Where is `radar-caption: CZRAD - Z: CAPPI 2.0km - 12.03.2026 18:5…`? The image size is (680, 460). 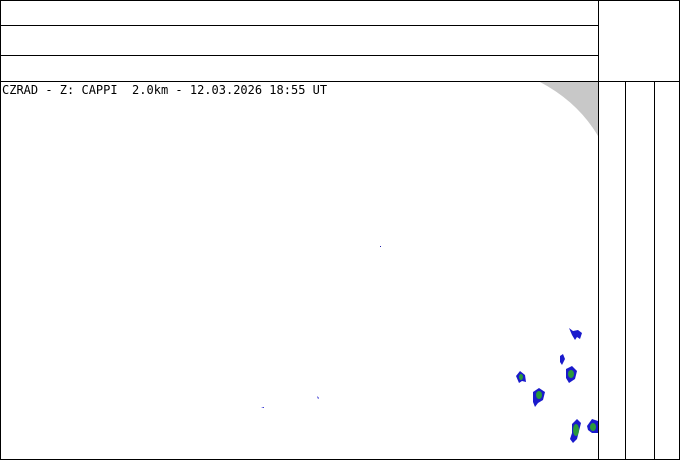 radar-caption: CZRAD - Z: CAPPI 2.0km - 12.03.2026 18:5… is located at coordinates (164, 90).